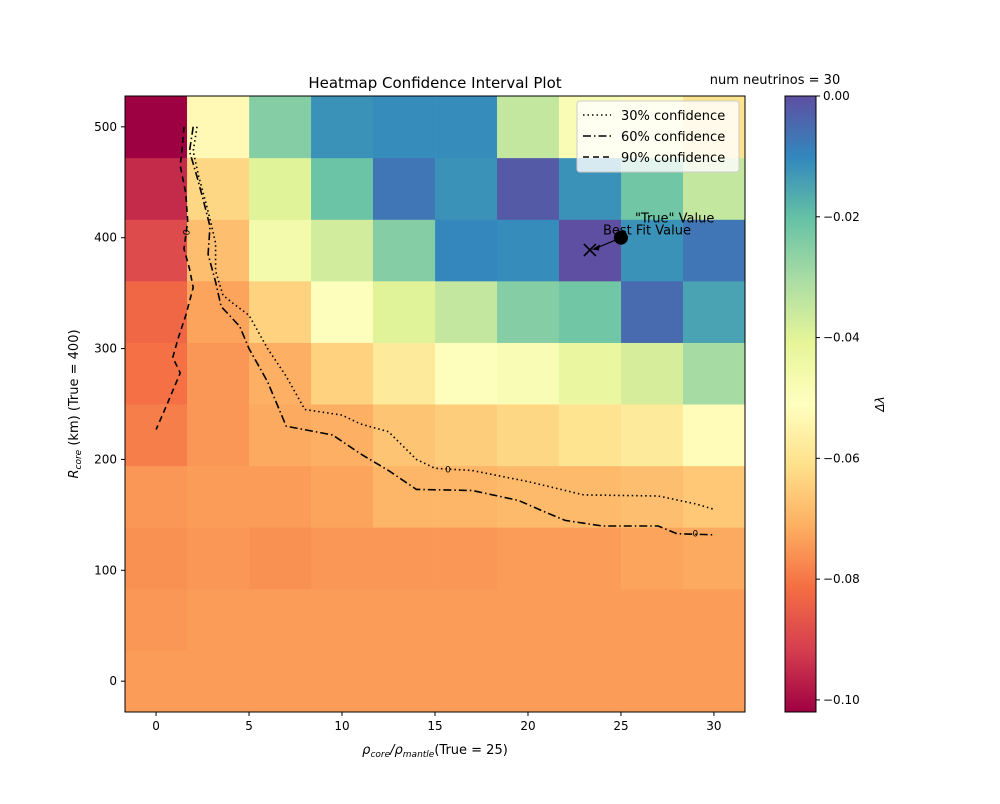  I want to click on x-axis-label: ρcore/ρmantle(True = 25), so click(435, 751).